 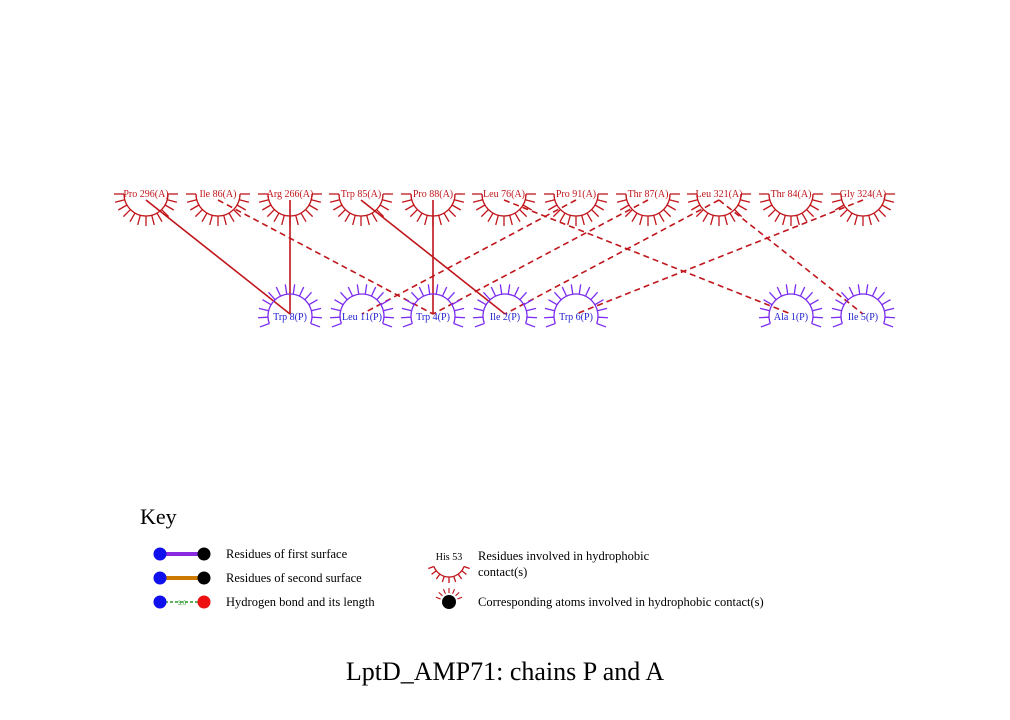 What do you see at coordinates (576, 317) in the screenshot?
I see `residue-label-trp6: Trp 6(P)` at bounding box center [576, 317].